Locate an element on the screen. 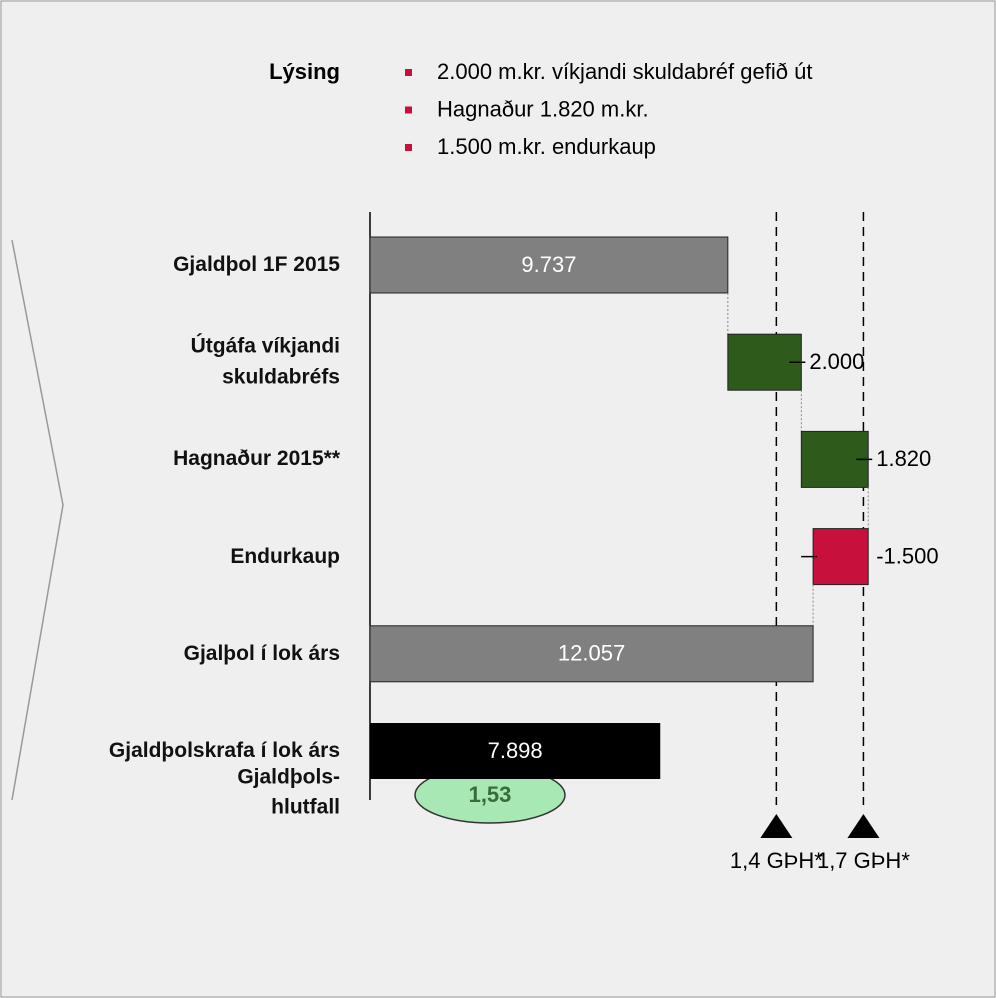 This screenshot has height=998, width=996. category-label: Hagnaður 2015** is located at coordinates (256, 459).